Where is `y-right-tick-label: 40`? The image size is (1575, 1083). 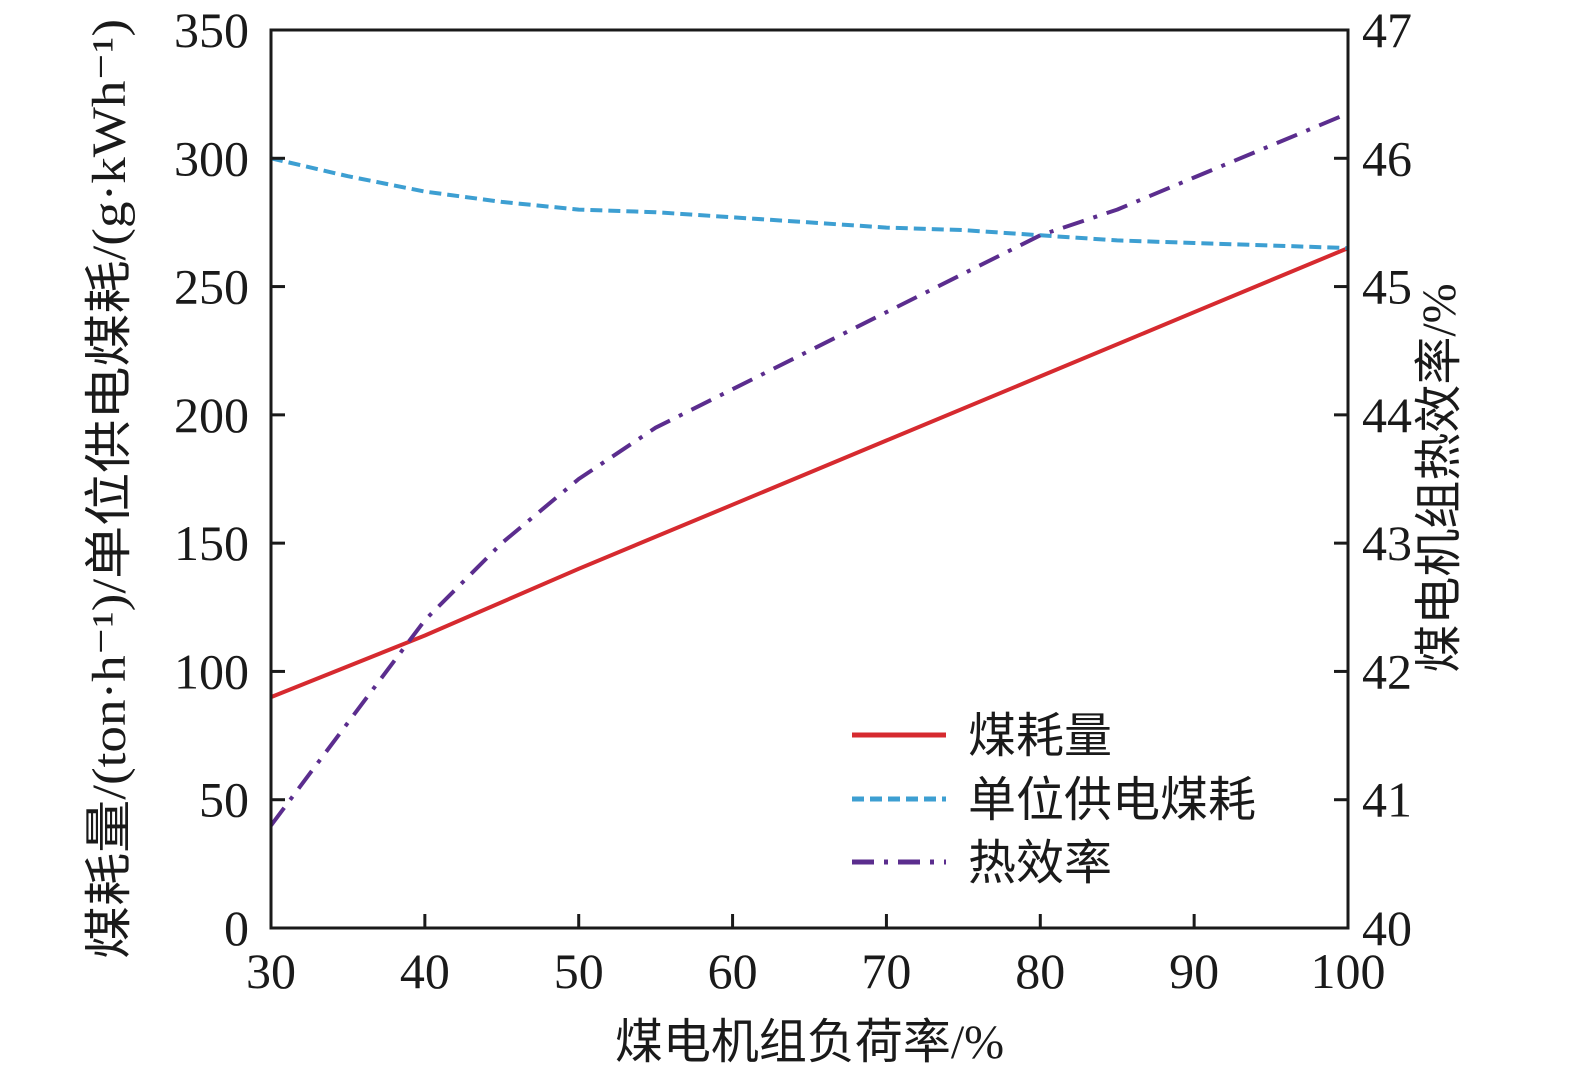
y-right-tick-label: 40 is located at coordinates (1387, 928).